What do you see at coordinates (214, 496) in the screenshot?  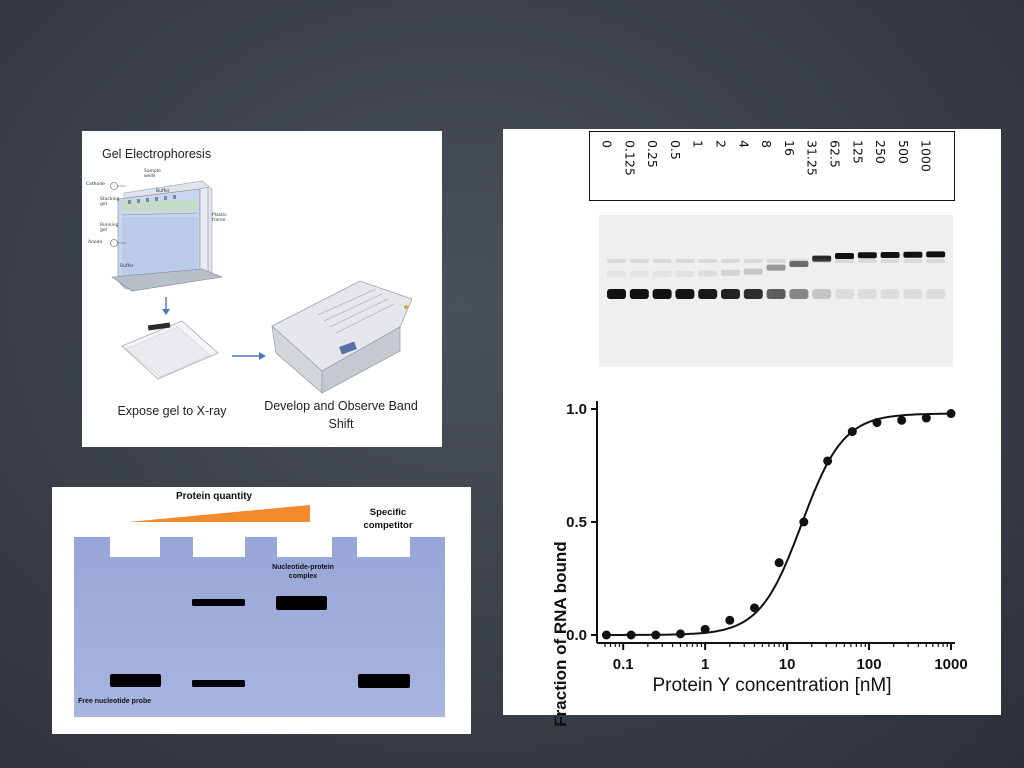 I see `protein-quantity-label: Protein quantity` at bounding box center [214, 496].